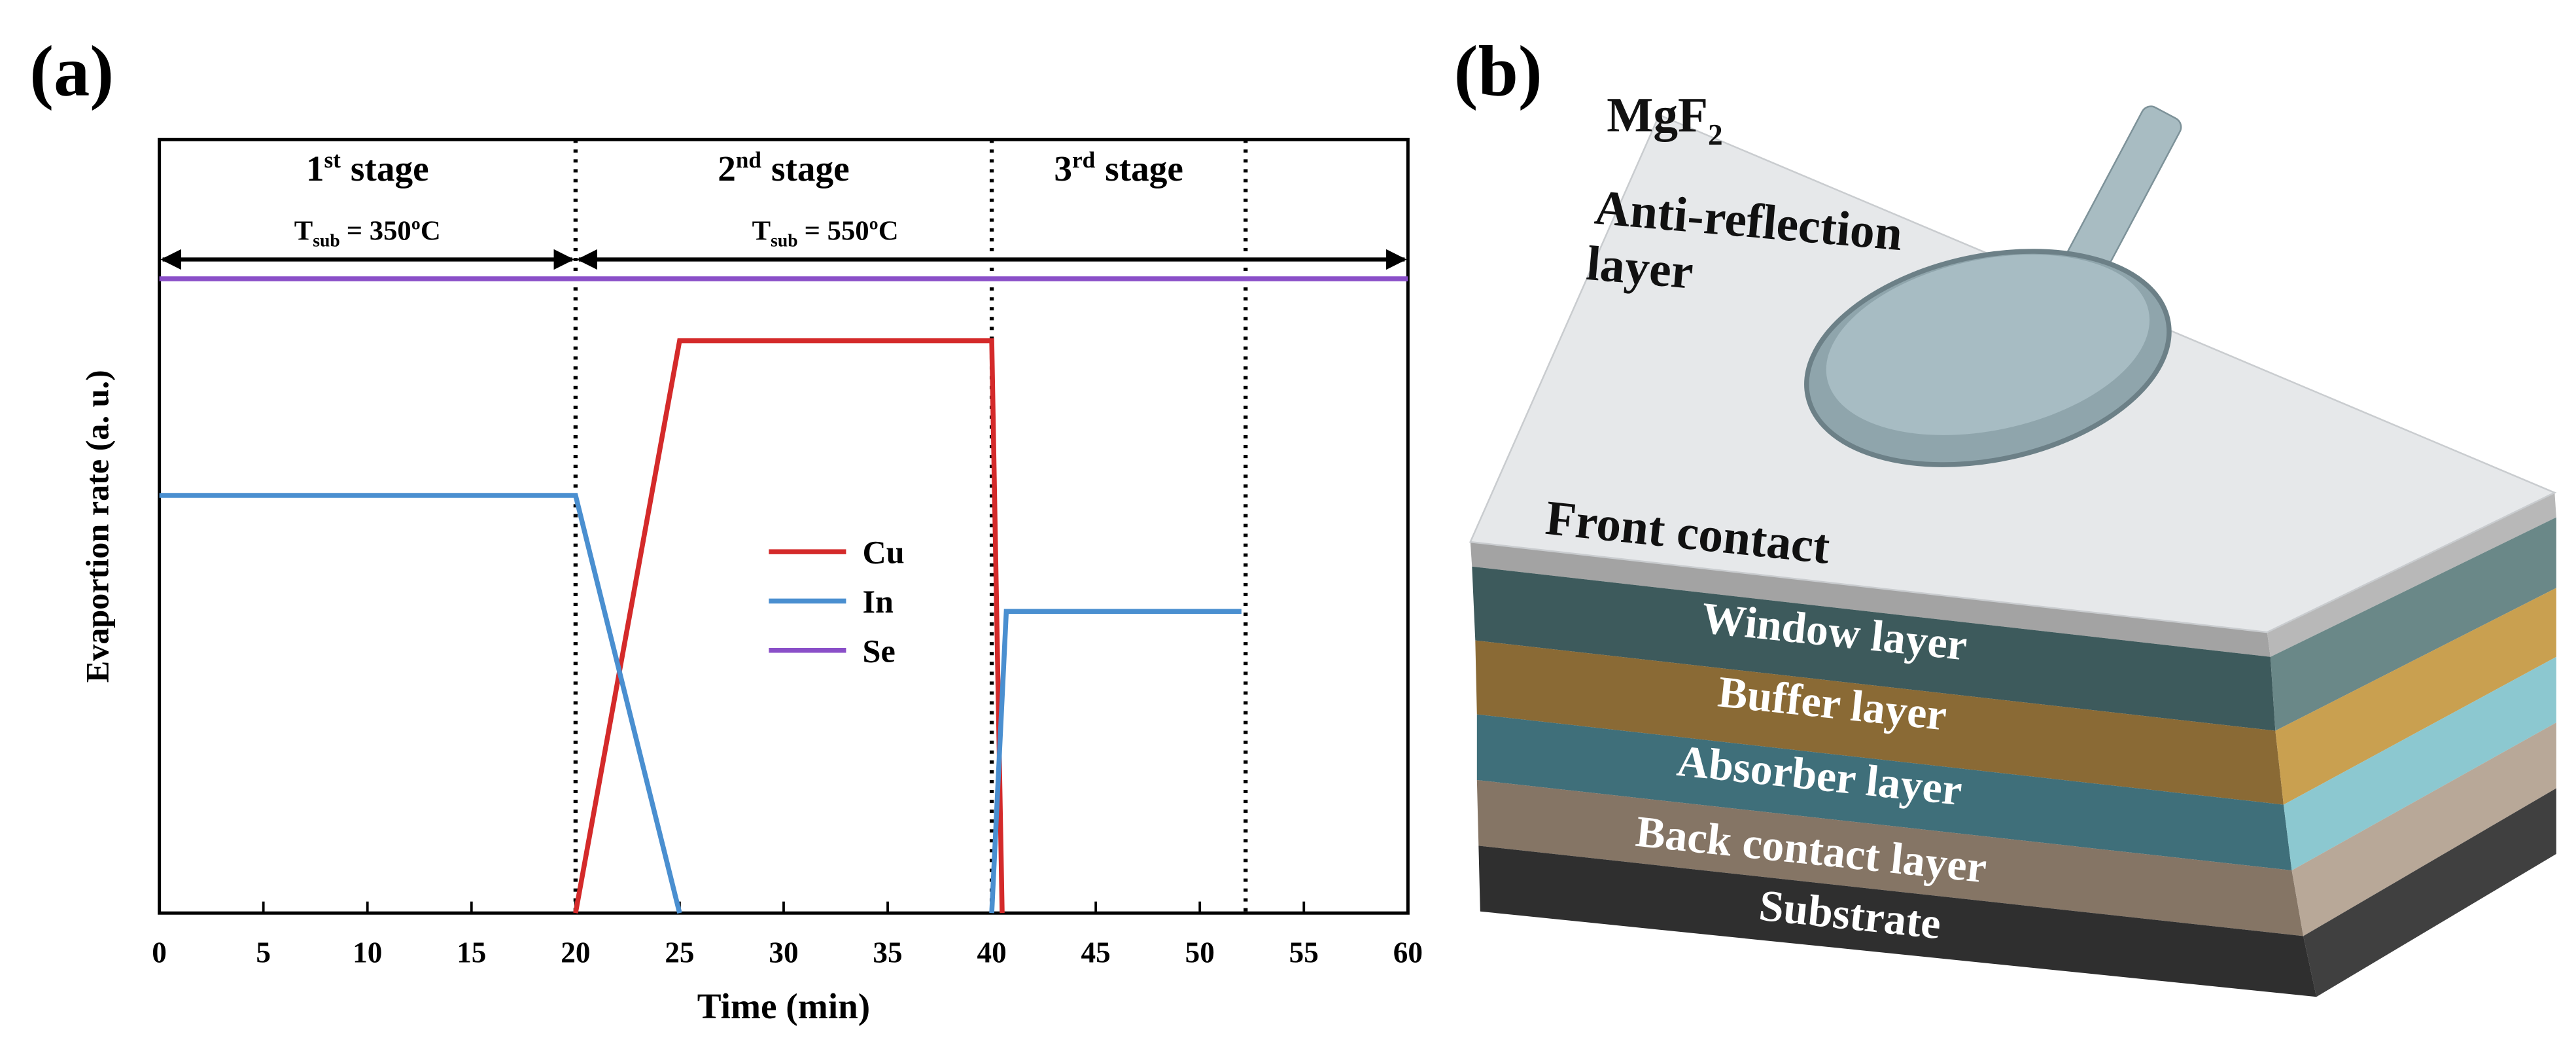 Image resolution: width=2576 pixels, height=1051 pixels. Describe the element at coordinates (727, 168) in the screenshot. I see `stage-number: 2` at that location.